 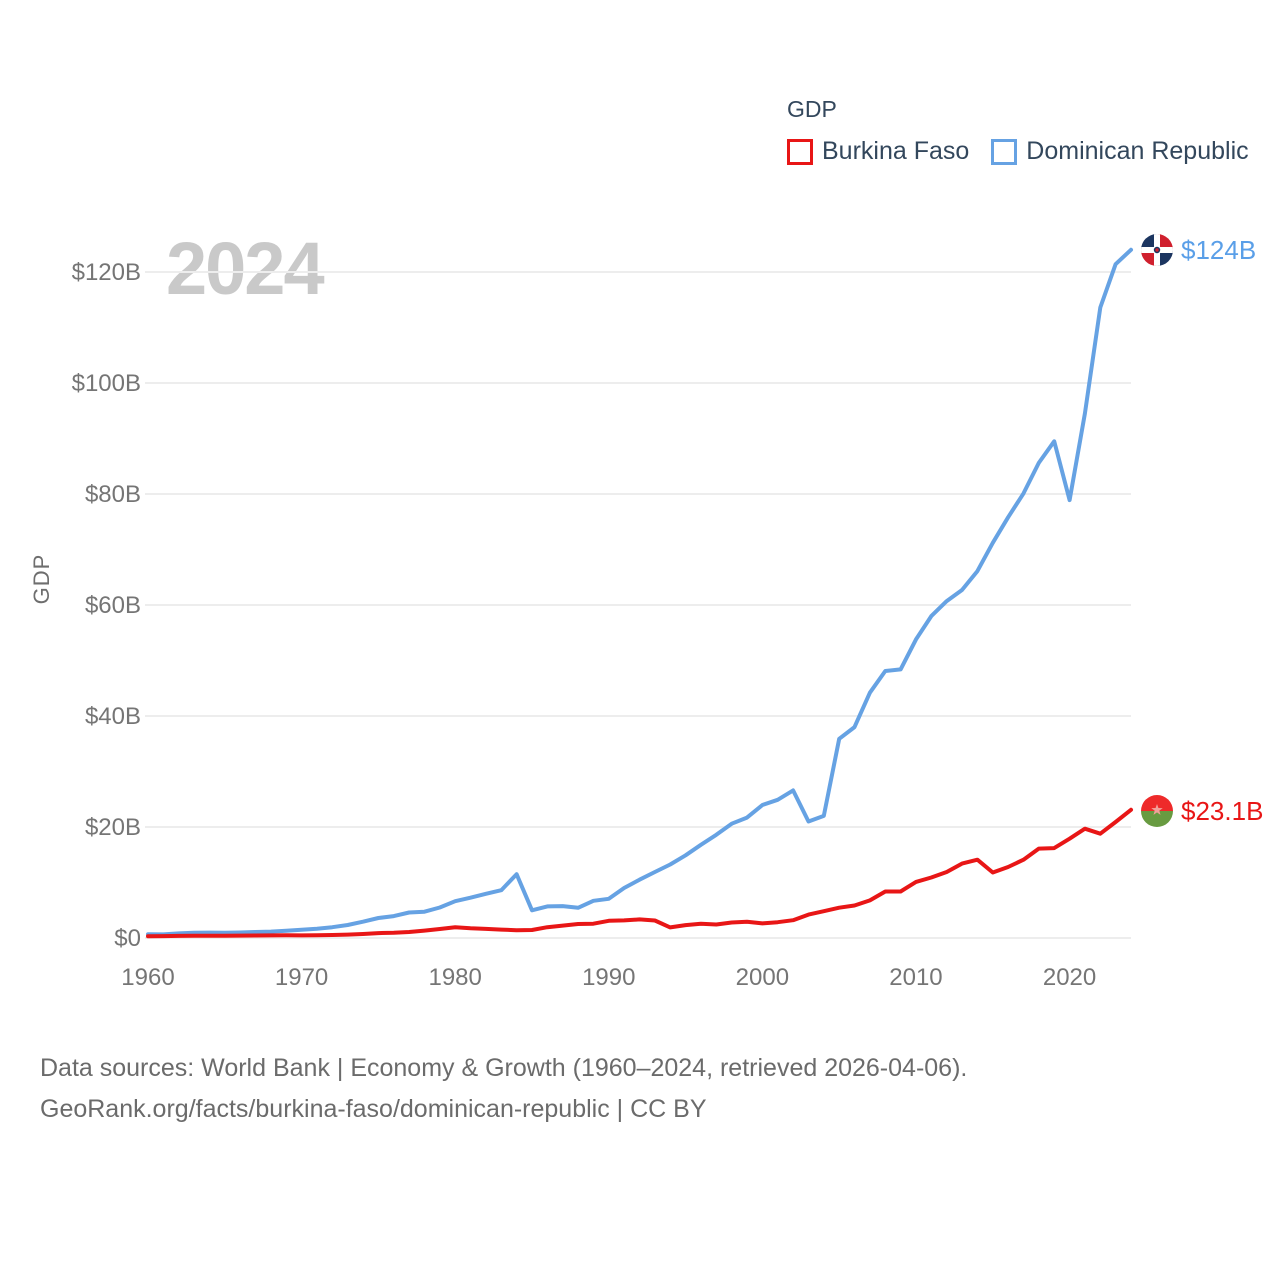 I want to click on y-tick-label: $60B, so click(x=113, y=605).